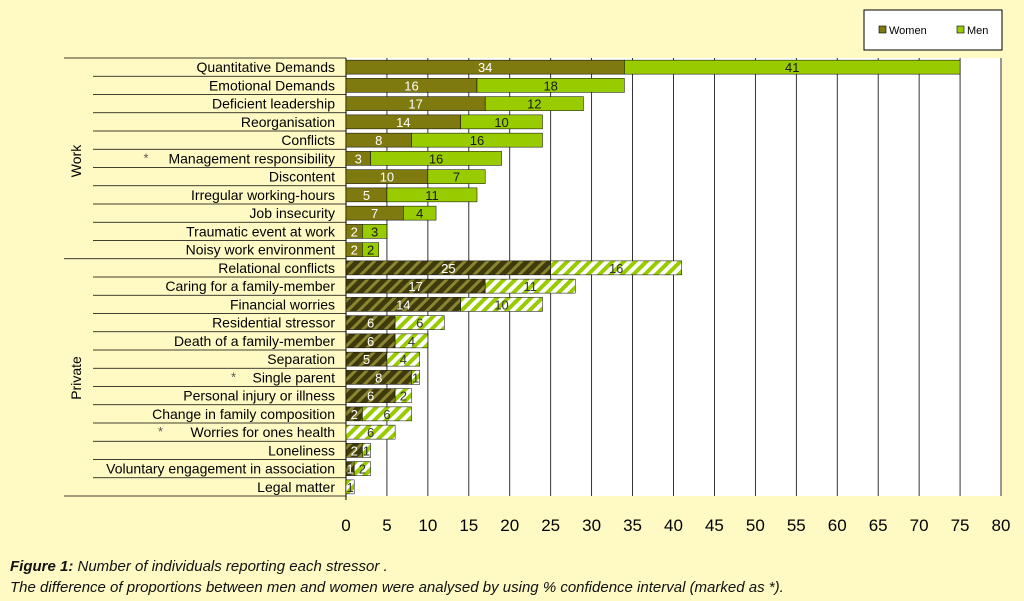  Describe the element at coordinates (76, 378) in the screenshot. I see `group-label-private: Private` at that location.